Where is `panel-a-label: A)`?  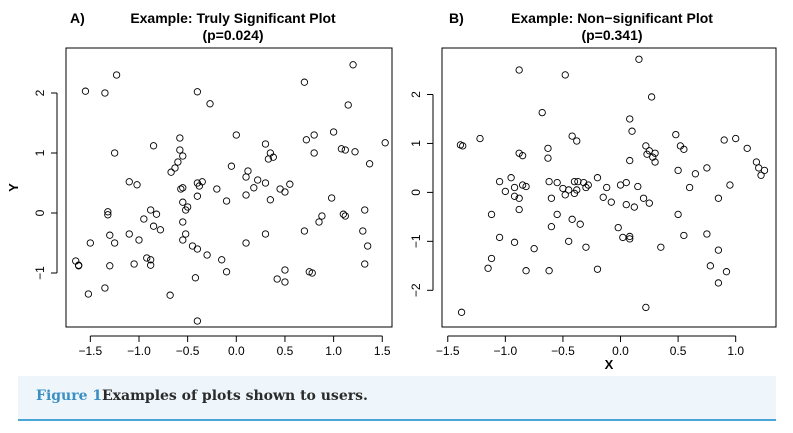
panel-a-label: A) is located at coordinates (77, 18).